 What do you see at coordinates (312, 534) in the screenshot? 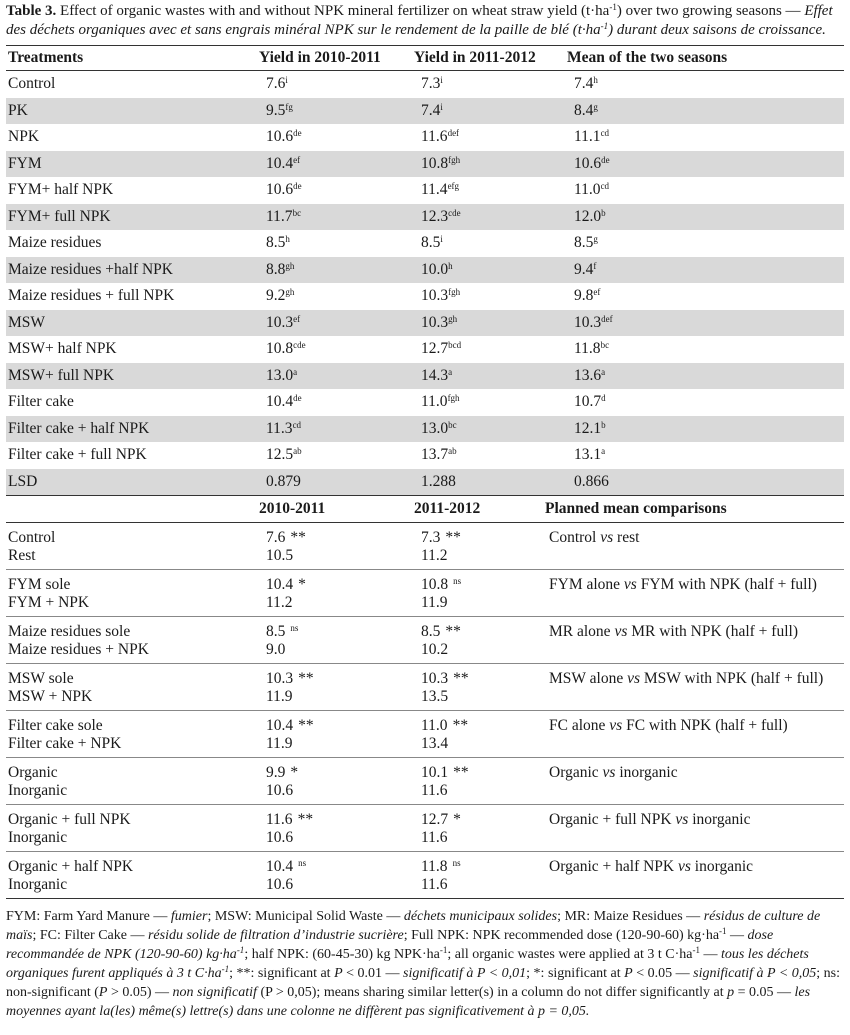
I see `value-cell: 7.6 **` at bounding box center [312, 534].